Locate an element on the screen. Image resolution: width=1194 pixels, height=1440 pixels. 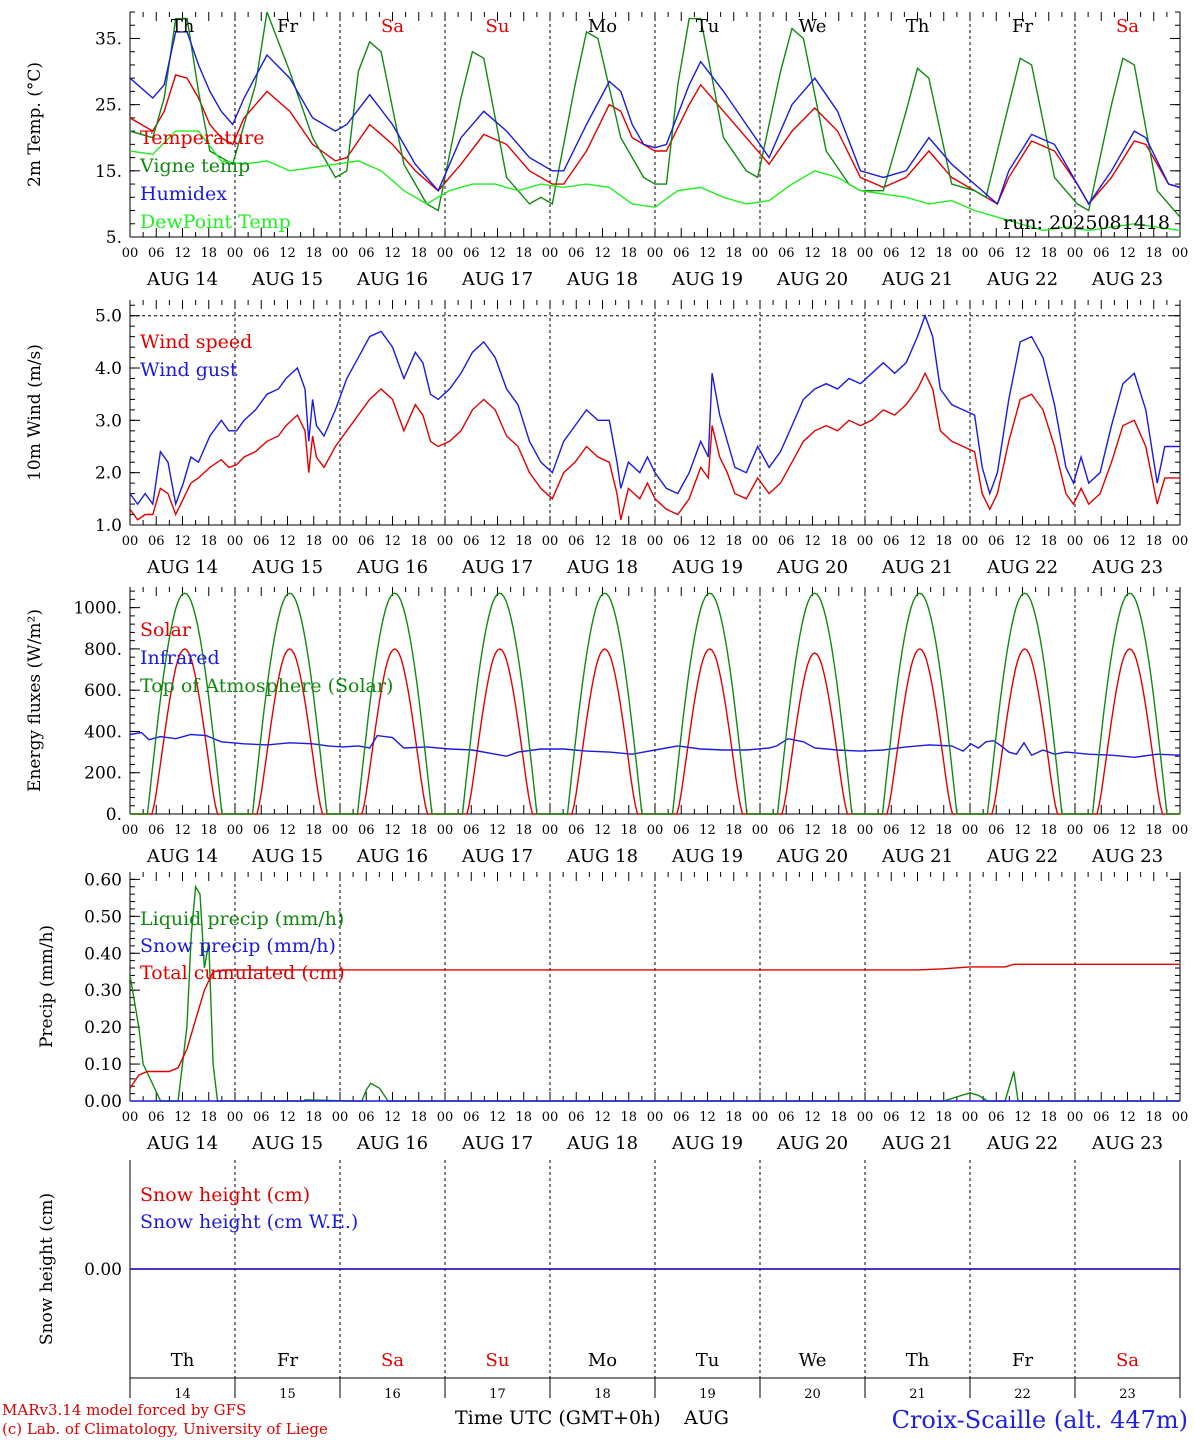
y-tick-label: 3.0 is located at coordinates (108, 421).